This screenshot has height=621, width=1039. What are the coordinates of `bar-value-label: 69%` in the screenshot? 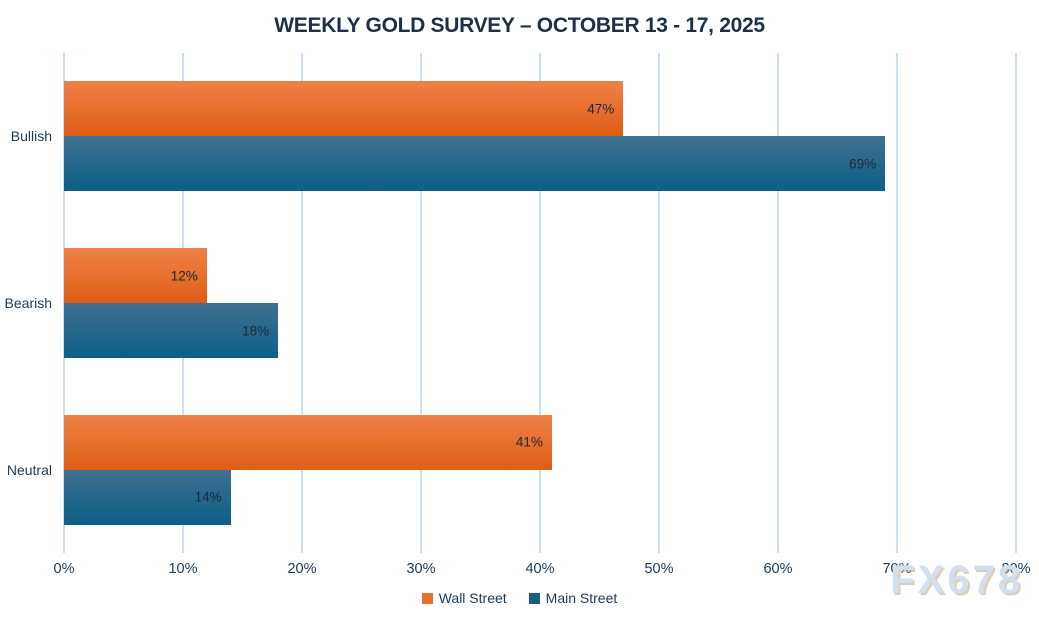 It's located at (863, 164).